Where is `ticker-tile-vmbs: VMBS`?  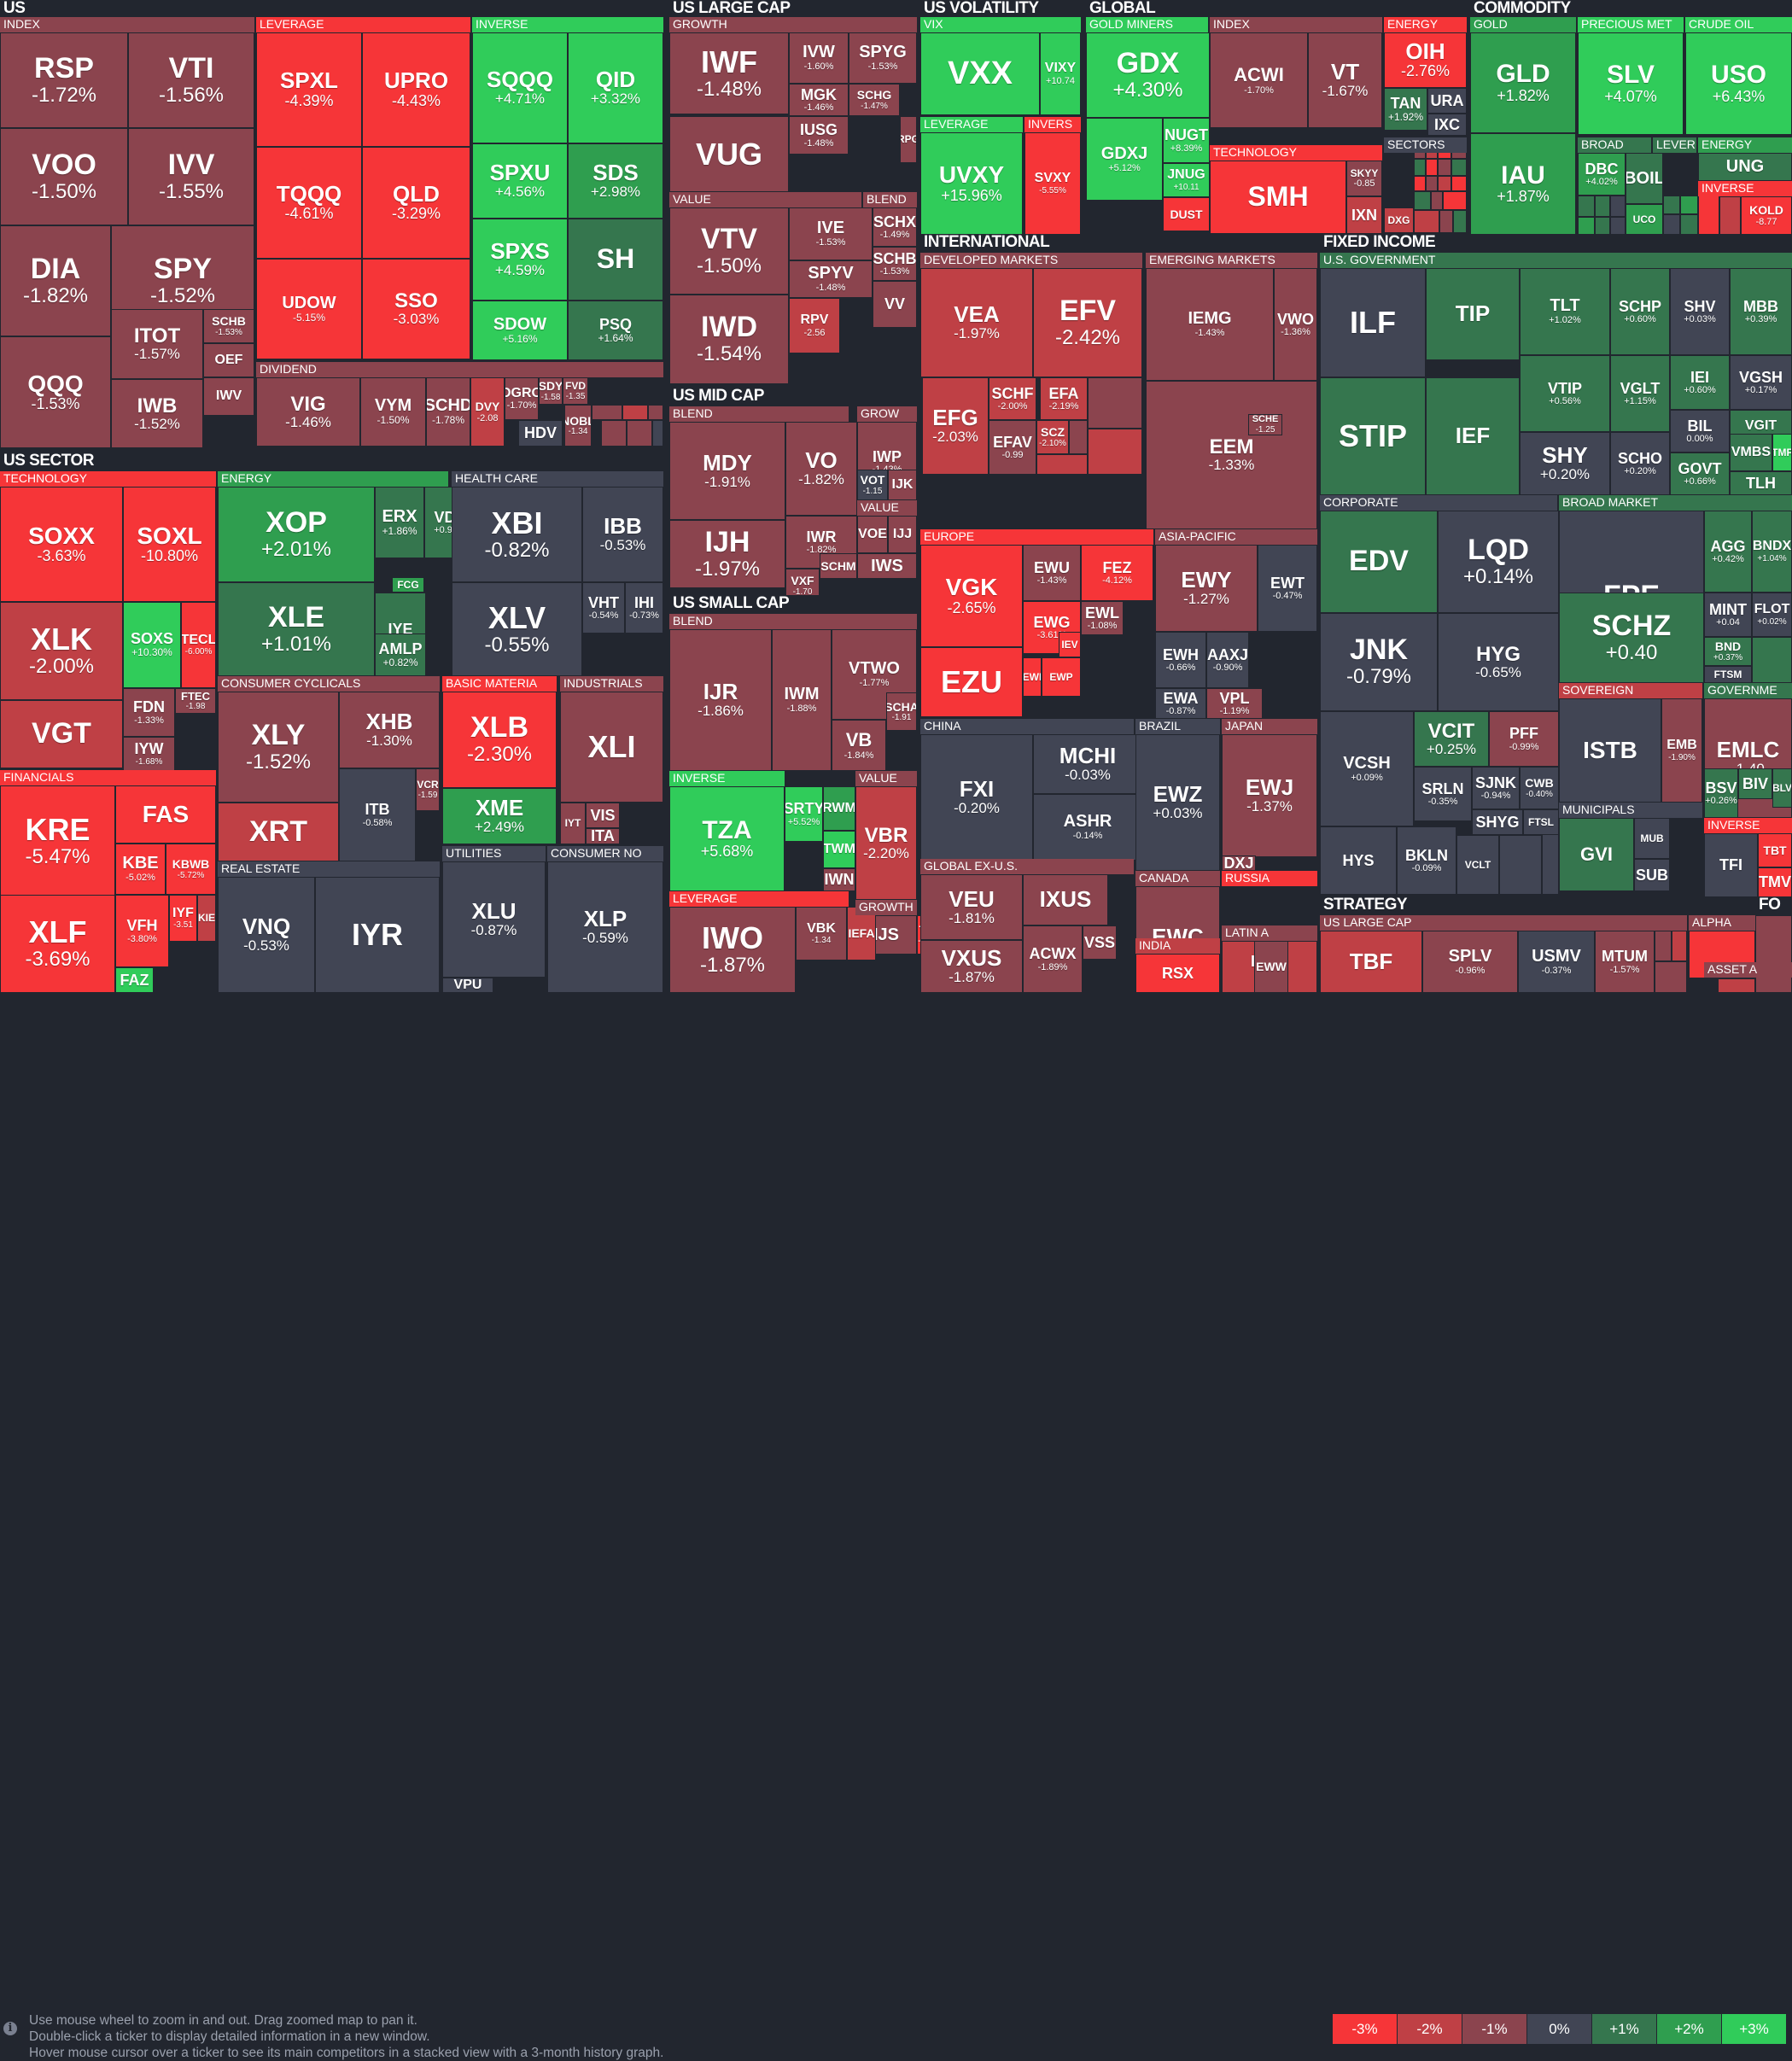 ticker-tile-vmbs: VMBS is located at coordinates (1751, 452).